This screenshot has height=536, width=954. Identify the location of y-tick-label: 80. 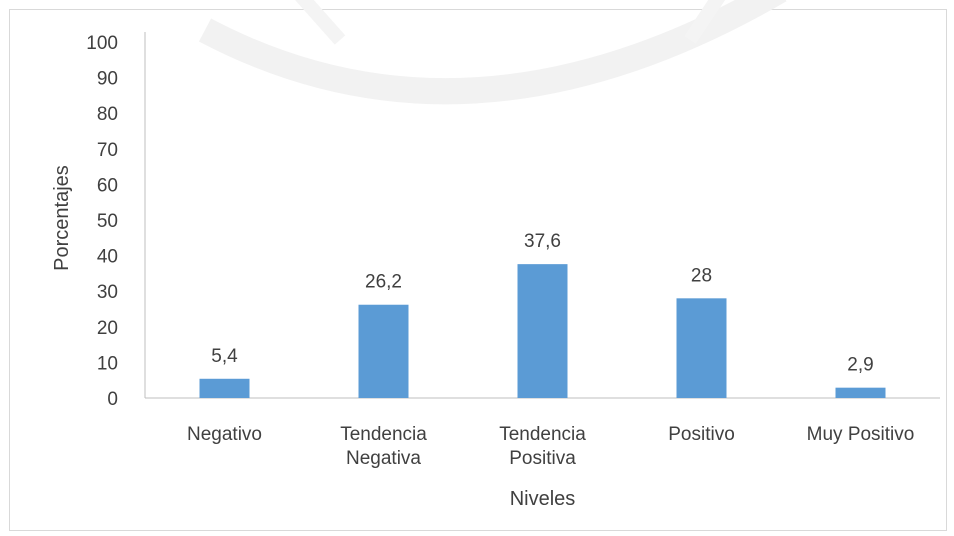
(107, 114).